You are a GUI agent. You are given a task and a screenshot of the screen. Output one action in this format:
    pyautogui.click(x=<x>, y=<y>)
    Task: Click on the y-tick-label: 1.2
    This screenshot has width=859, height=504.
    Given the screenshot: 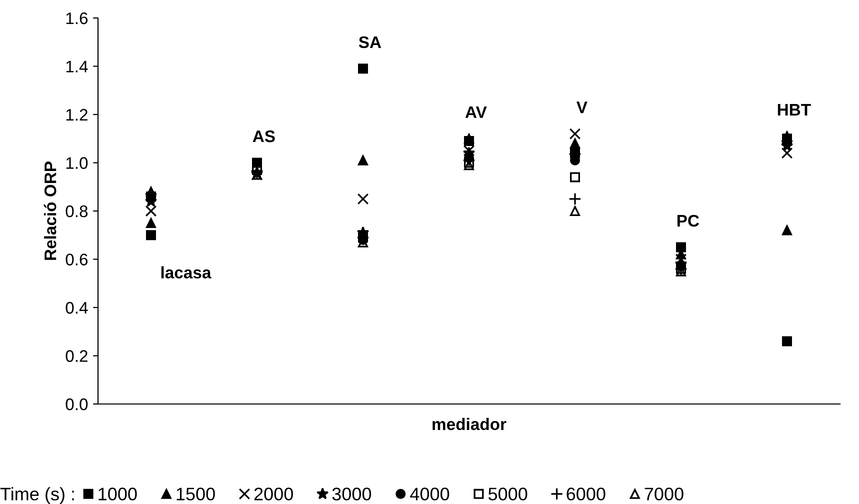 What is the action you would take?
    pyautogui.click(x=77, y=114)
    